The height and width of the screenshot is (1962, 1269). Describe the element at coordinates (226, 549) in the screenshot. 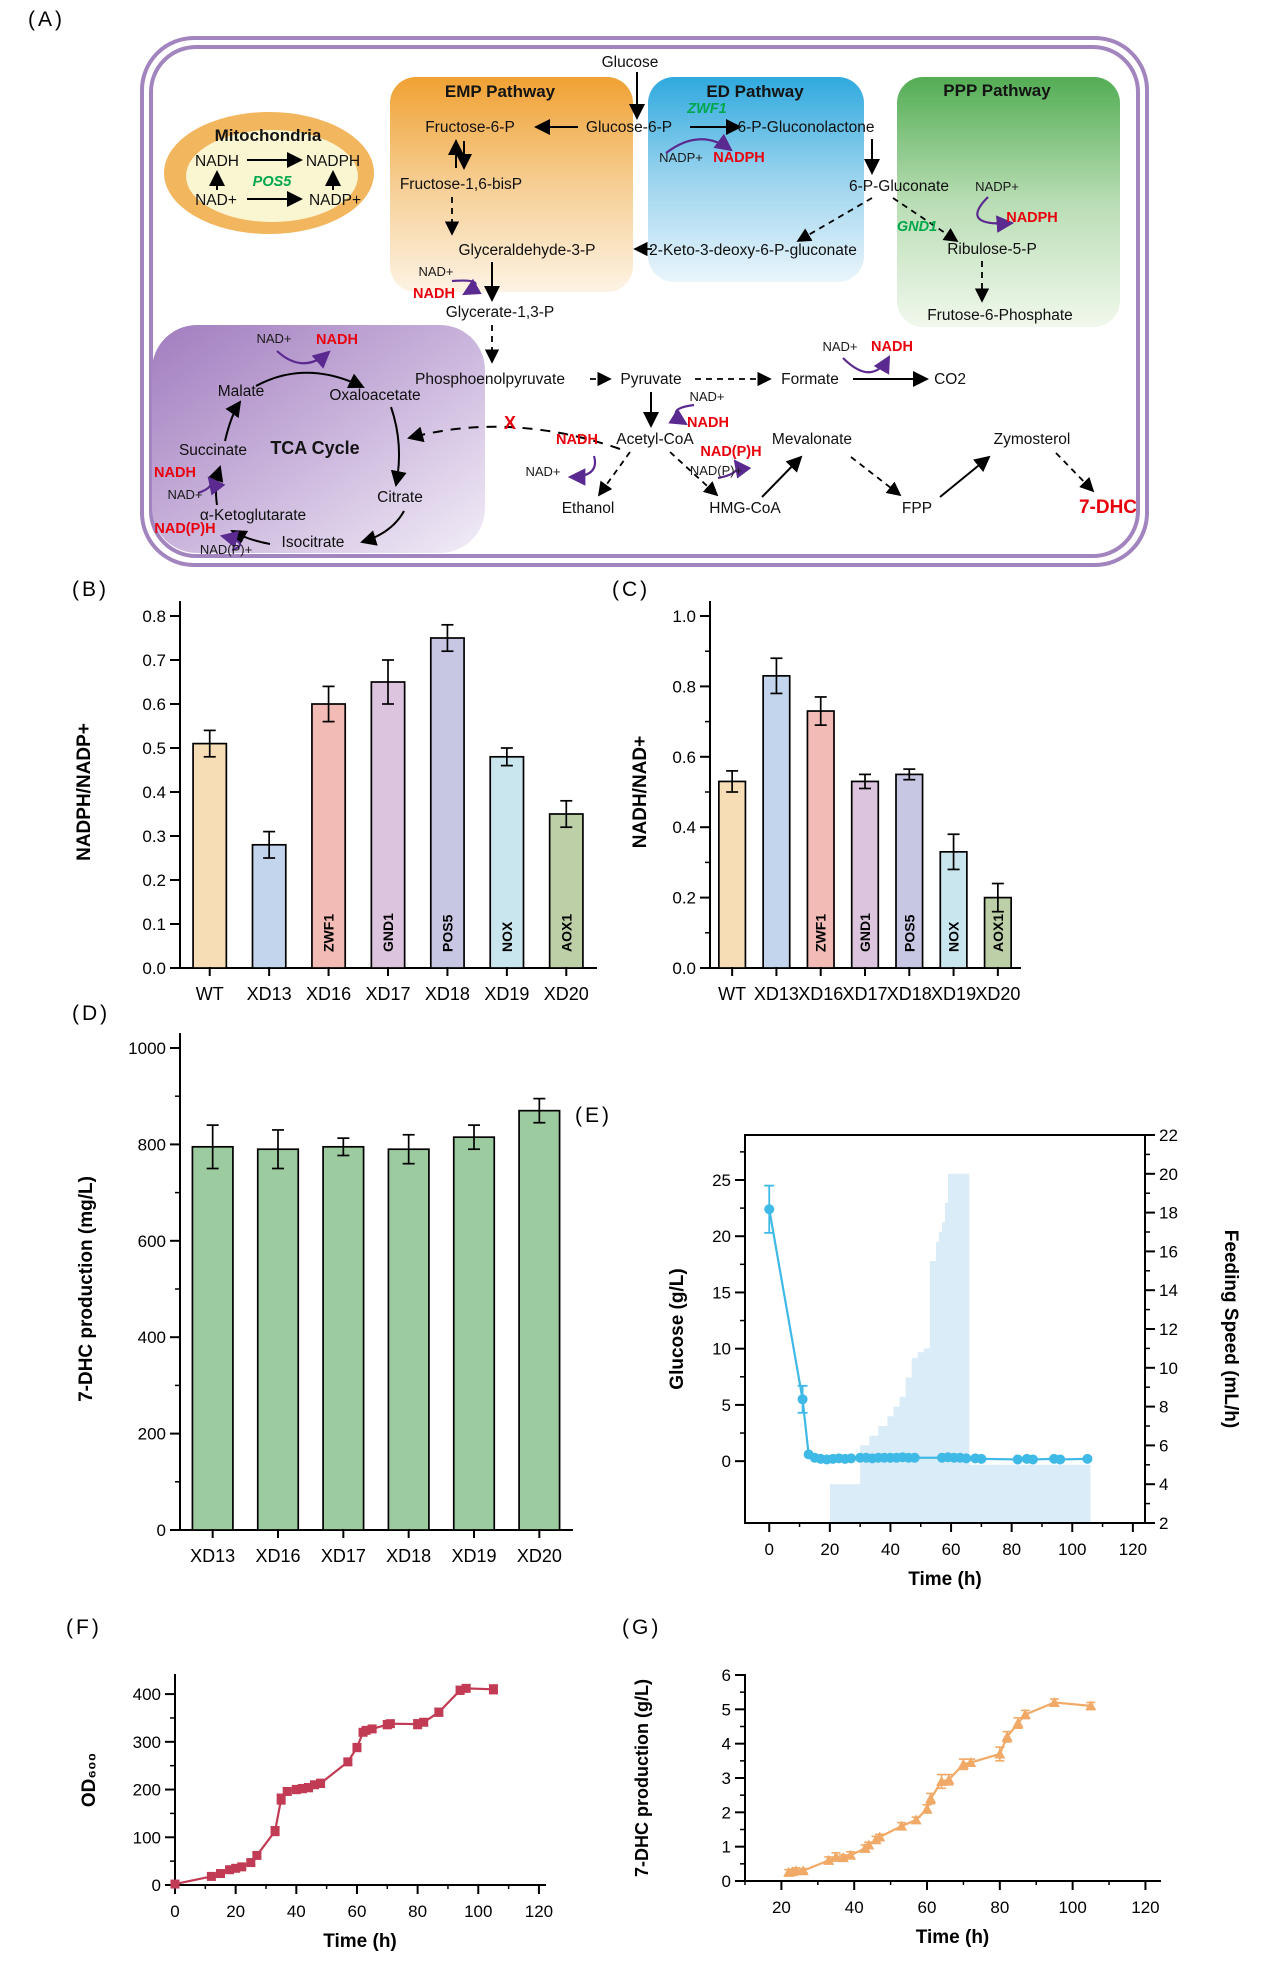

I see `cofactor-nadp-p: NAD(P)+` at that location.